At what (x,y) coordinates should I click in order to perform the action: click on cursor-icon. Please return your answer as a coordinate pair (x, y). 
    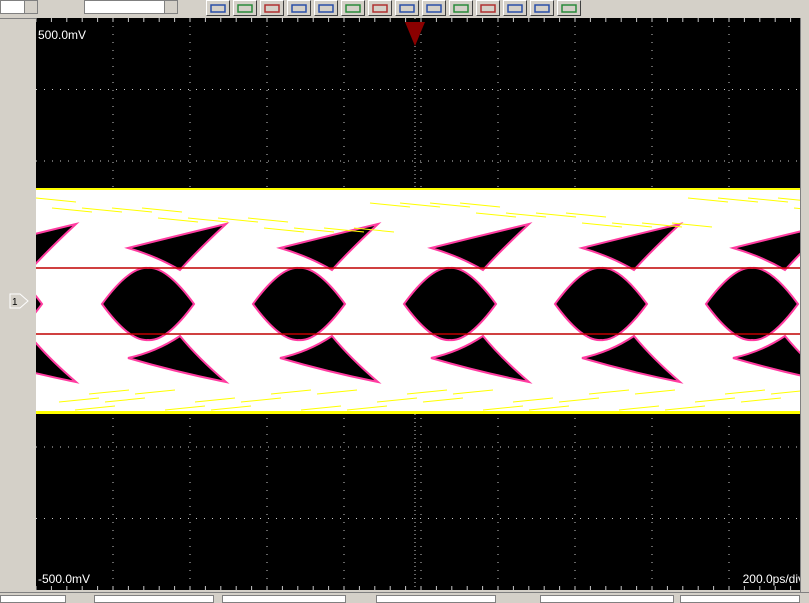
    Looking at the image, I should click on (434, 8).